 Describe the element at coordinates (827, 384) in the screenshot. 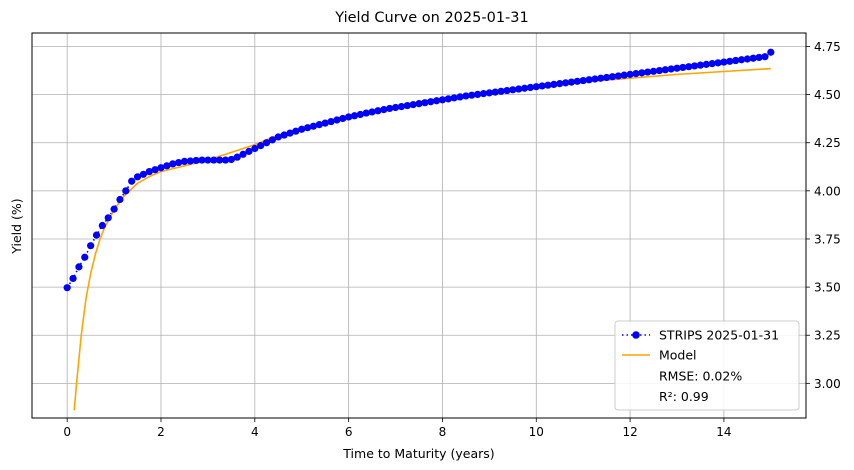

I see `y-tick-label: 3.00` at that location.